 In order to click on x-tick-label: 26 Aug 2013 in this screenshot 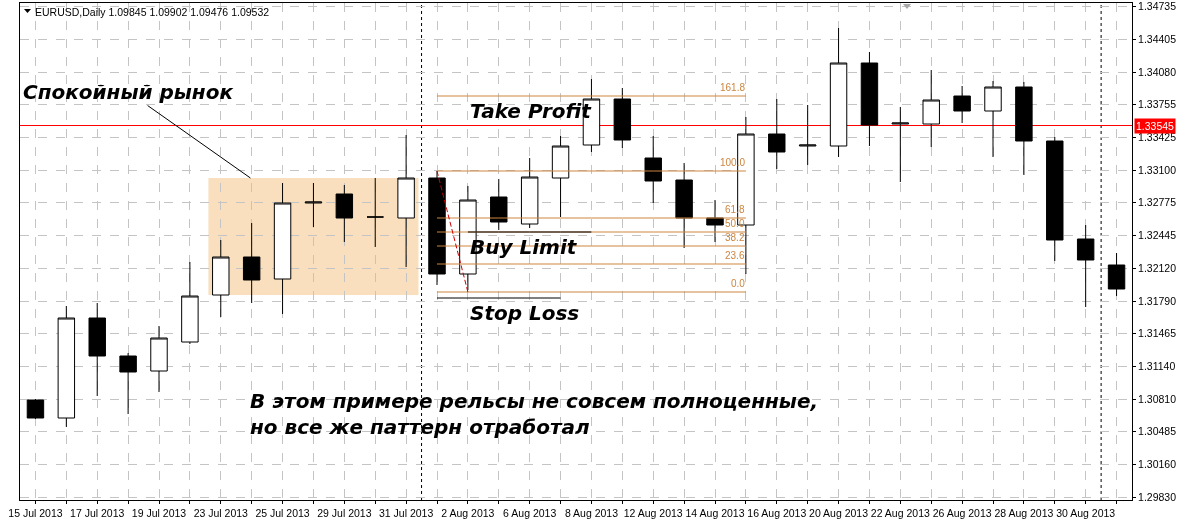, I will do `click(962, 512)`.